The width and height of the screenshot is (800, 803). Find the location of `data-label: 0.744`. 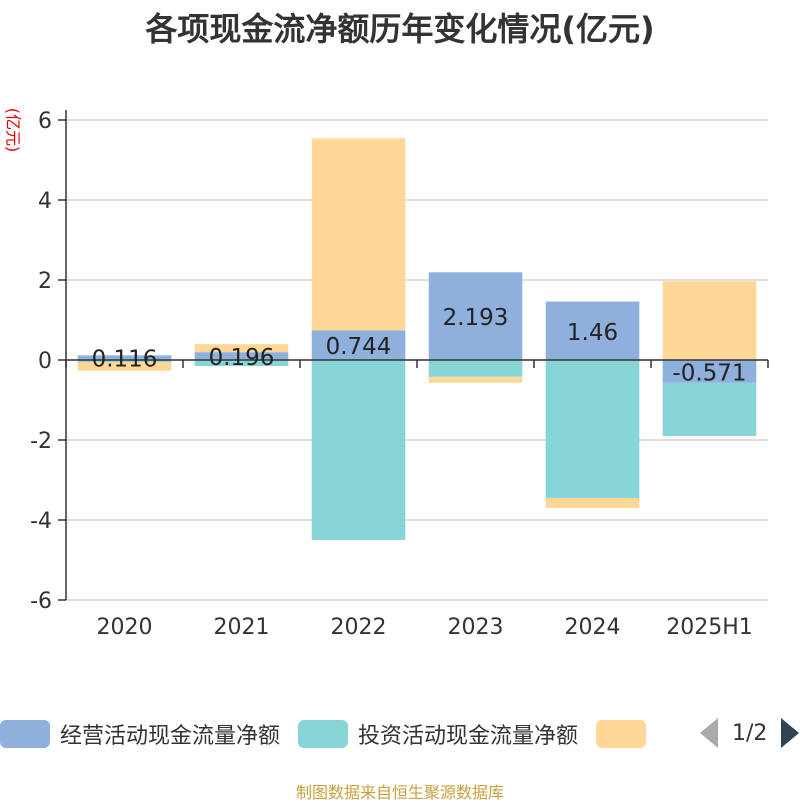

data-label: 0.744 is located at coordinates (359, 347).